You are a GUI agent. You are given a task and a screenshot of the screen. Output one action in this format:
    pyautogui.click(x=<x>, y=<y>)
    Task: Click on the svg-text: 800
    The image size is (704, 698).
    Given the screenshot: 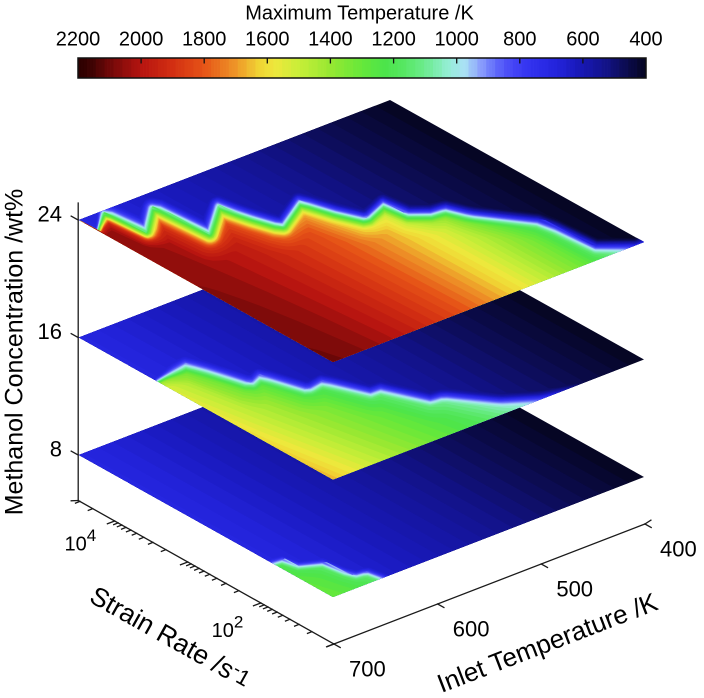 What is the action you would take?
    pyautogui.click(x=519, y=40)
    